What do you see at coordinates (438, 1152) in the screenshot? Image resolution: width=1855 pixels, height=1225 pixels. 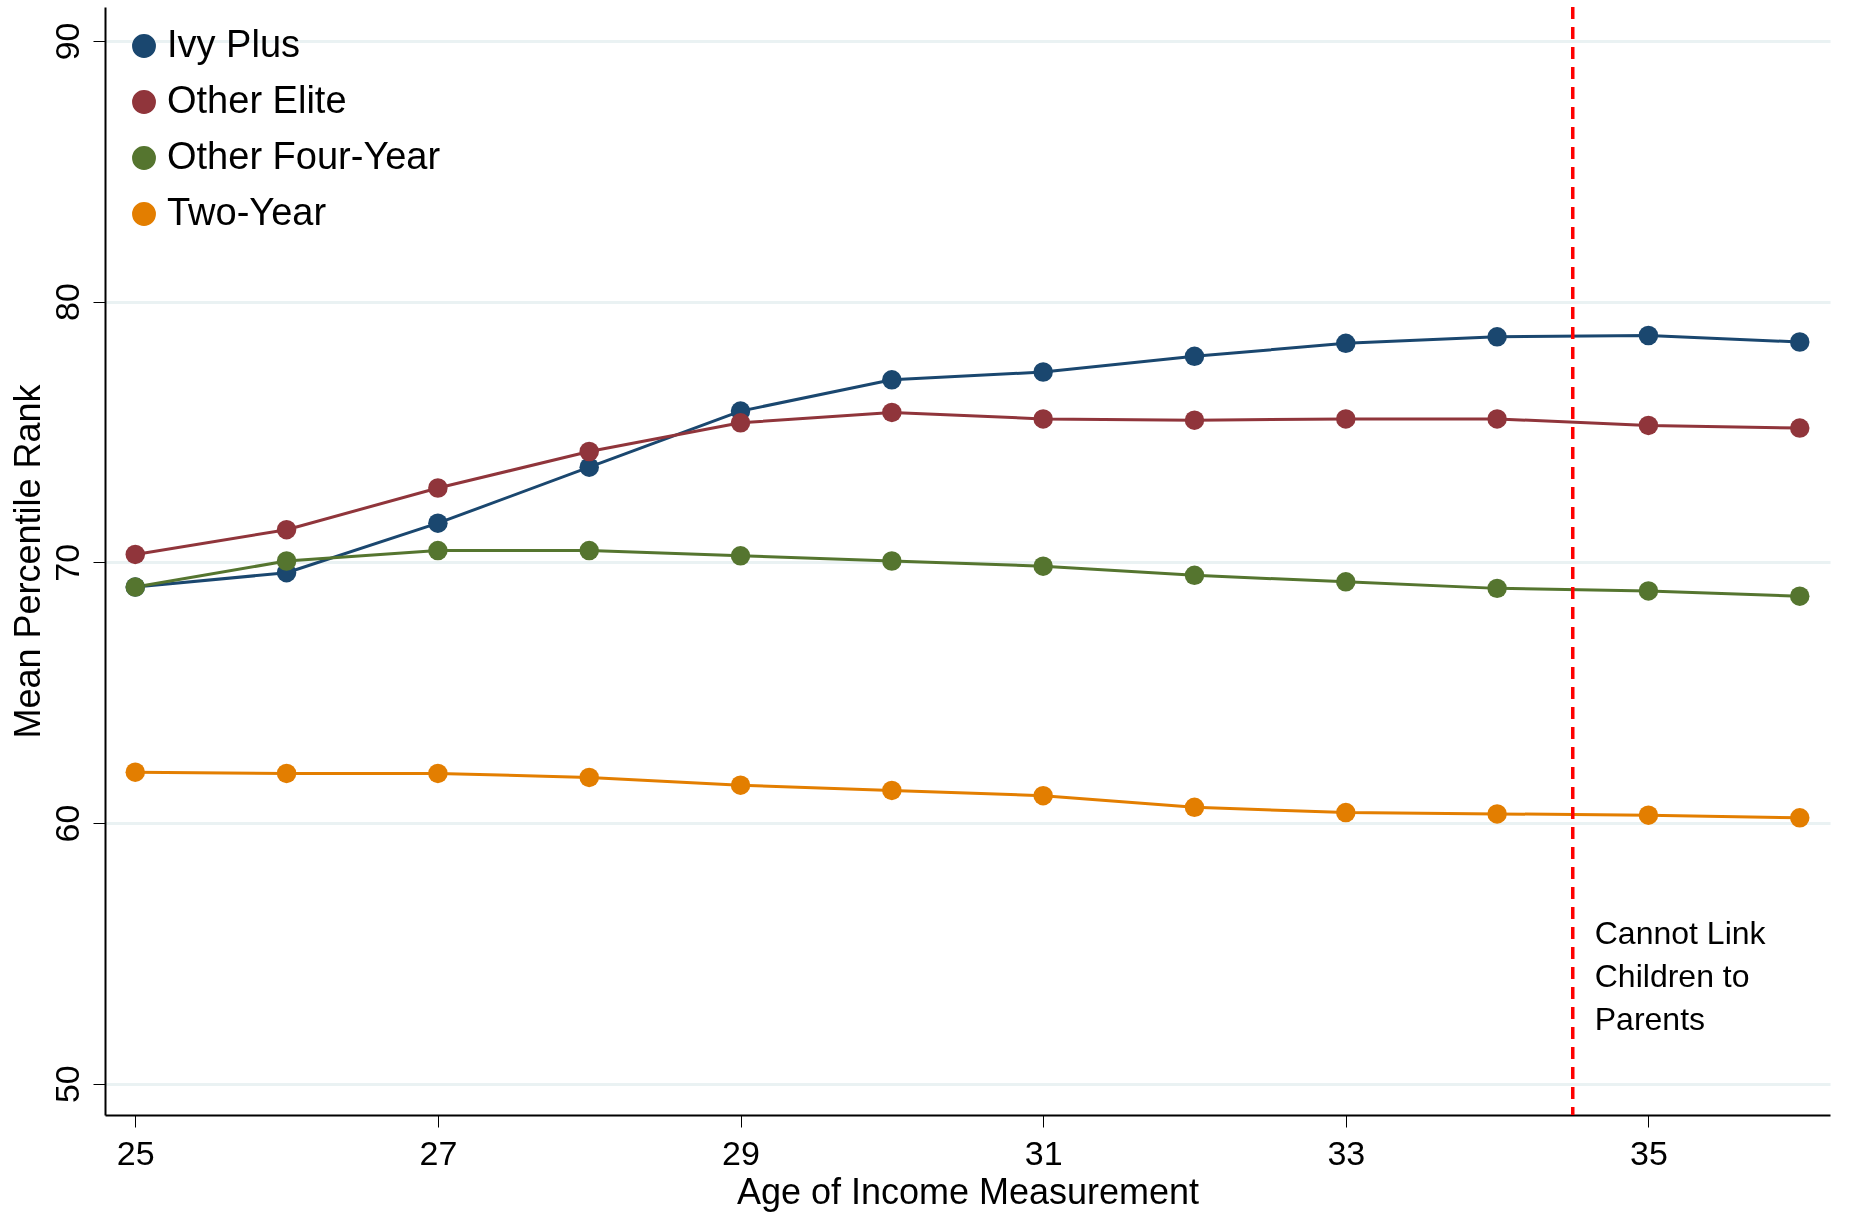 I see `x-tick-label: 27` at bounding box center [438, 1152].